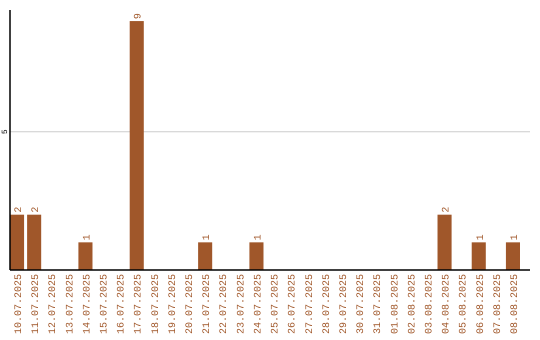 The width and height of the screenshot is (540, 340). Describe the element at coordinates (156, 304) in the screenshot. I see `x-tick-label: 18.07.2025` at that location.